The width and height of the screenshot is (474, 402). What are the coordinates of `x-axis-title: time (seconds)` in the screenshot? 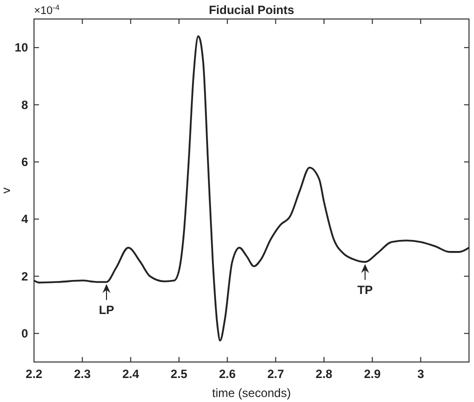 It's located at (251, 393).